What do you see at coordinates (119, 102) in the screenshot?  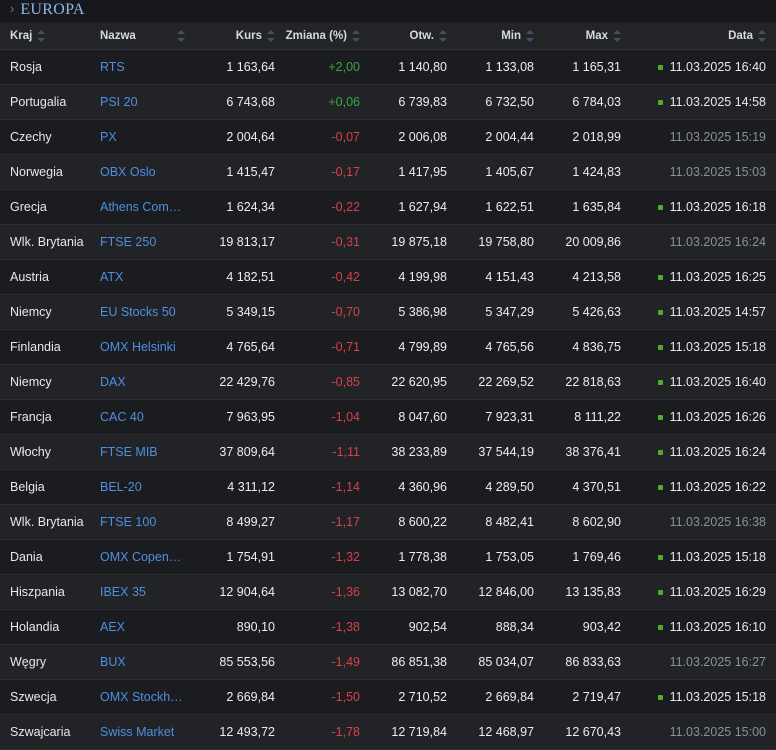 I see `index-link: PSI 20` at bounding box center [119, 102].